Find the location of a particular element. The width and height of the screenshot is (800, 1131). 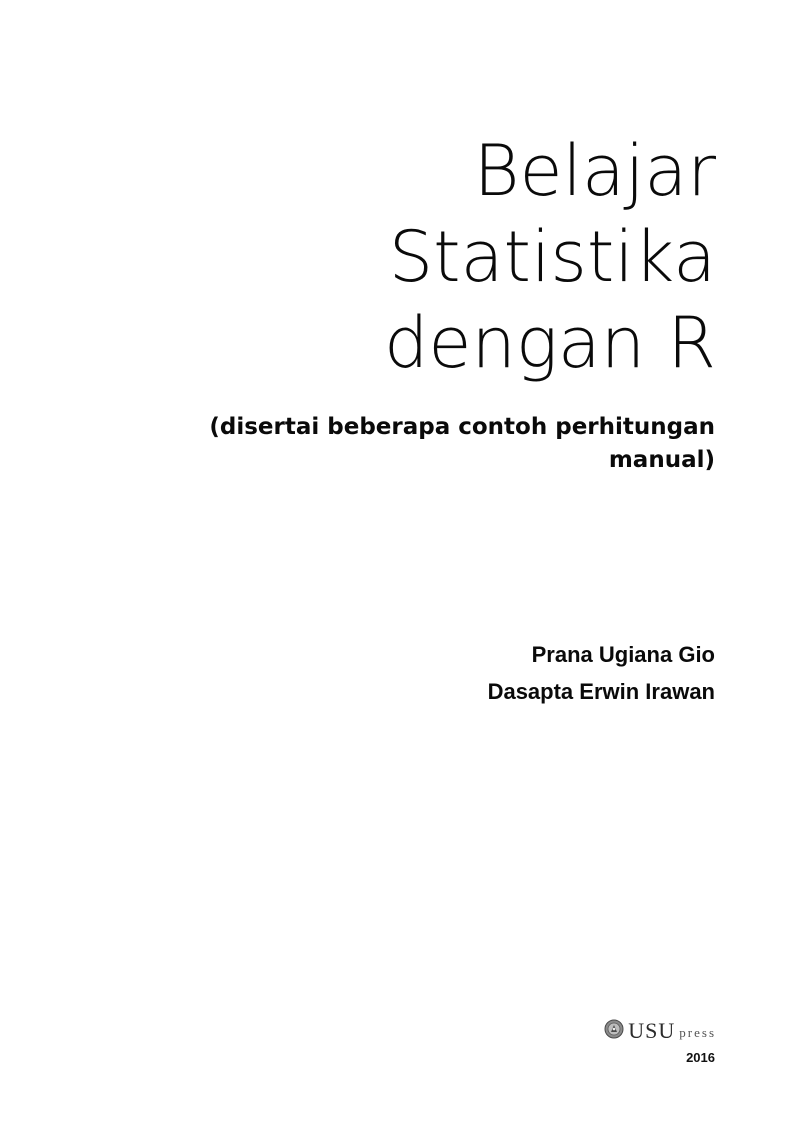

authors: Prana Ugiana Gio Dasapta Erwin Irawan is located at coordinates (601, 673).